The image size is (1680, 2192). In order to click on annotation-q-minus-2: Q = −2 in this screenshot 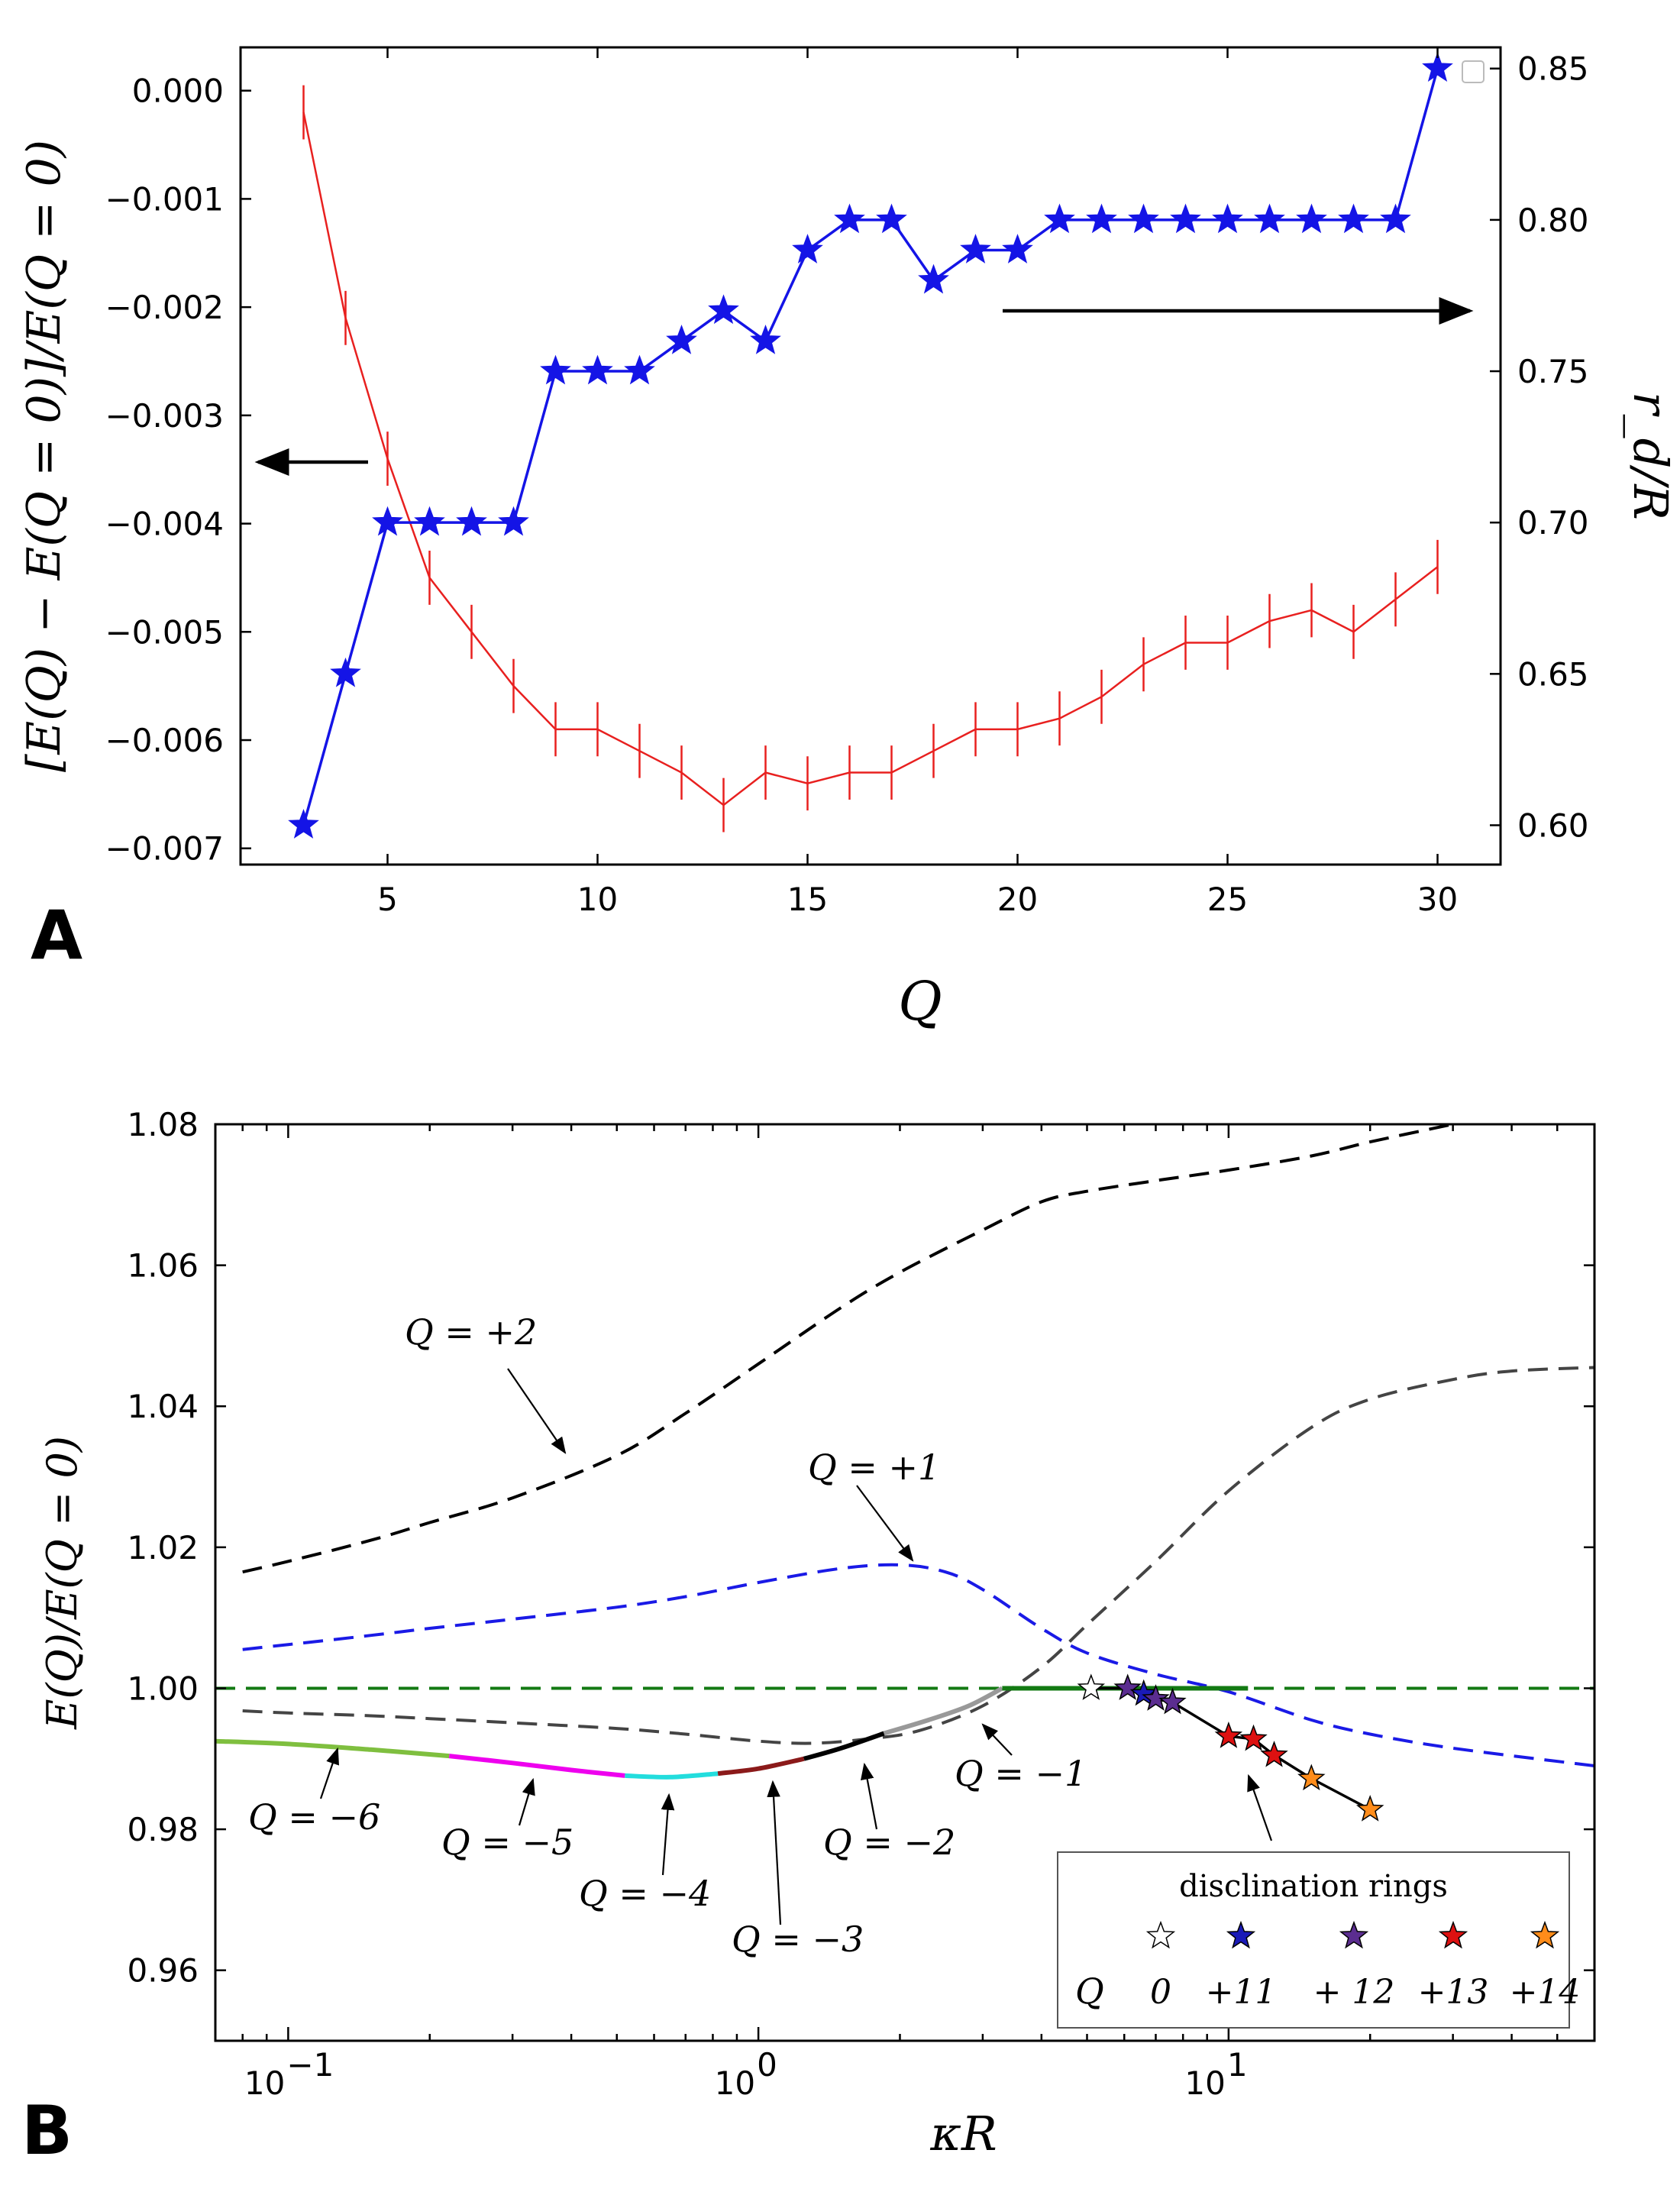, I will do `click(889, 1812)`.